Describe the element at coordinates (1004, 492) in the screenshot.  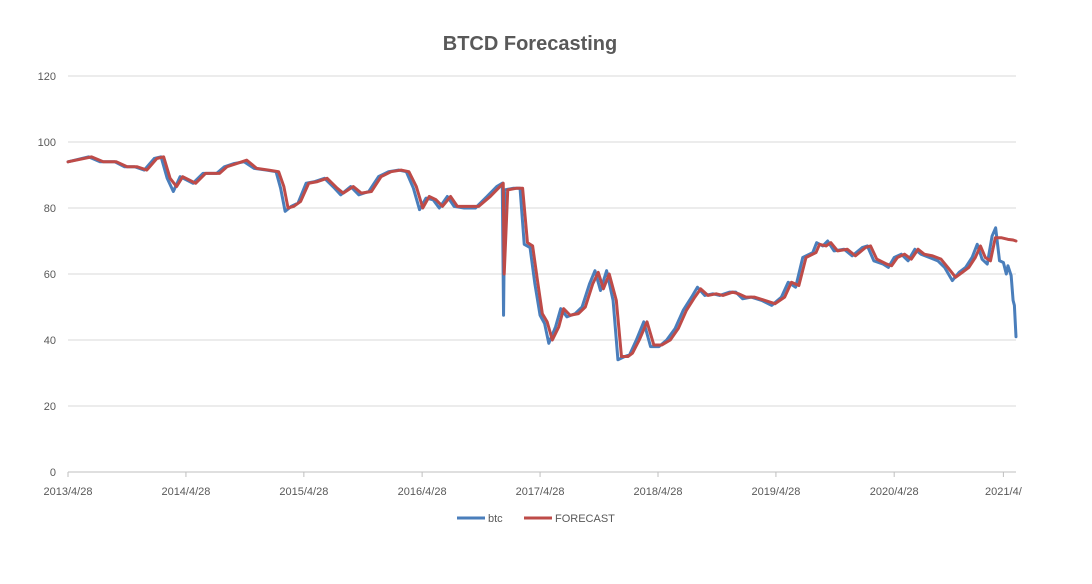
I see `x-tick-label: 2021/4/` at that location.